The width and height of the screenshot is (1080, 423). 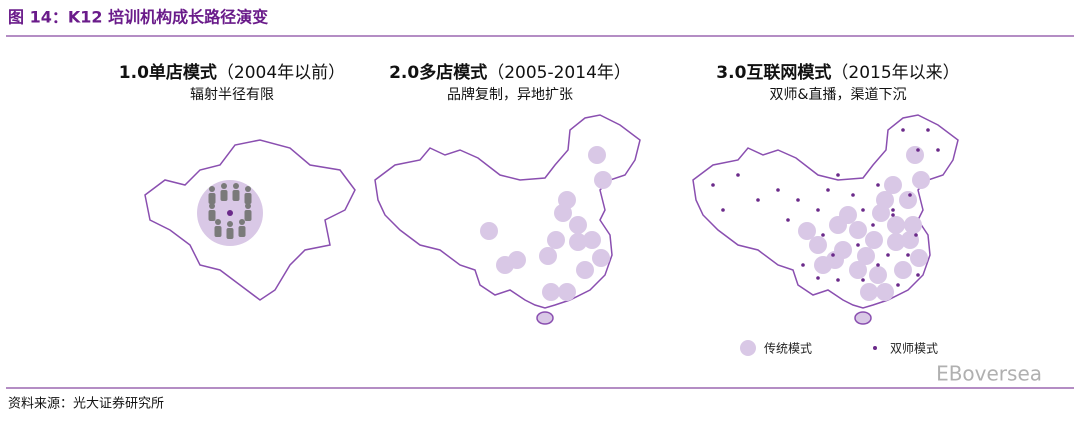 I want to click on legend-marker-traditional, so click(x=748, y=348).